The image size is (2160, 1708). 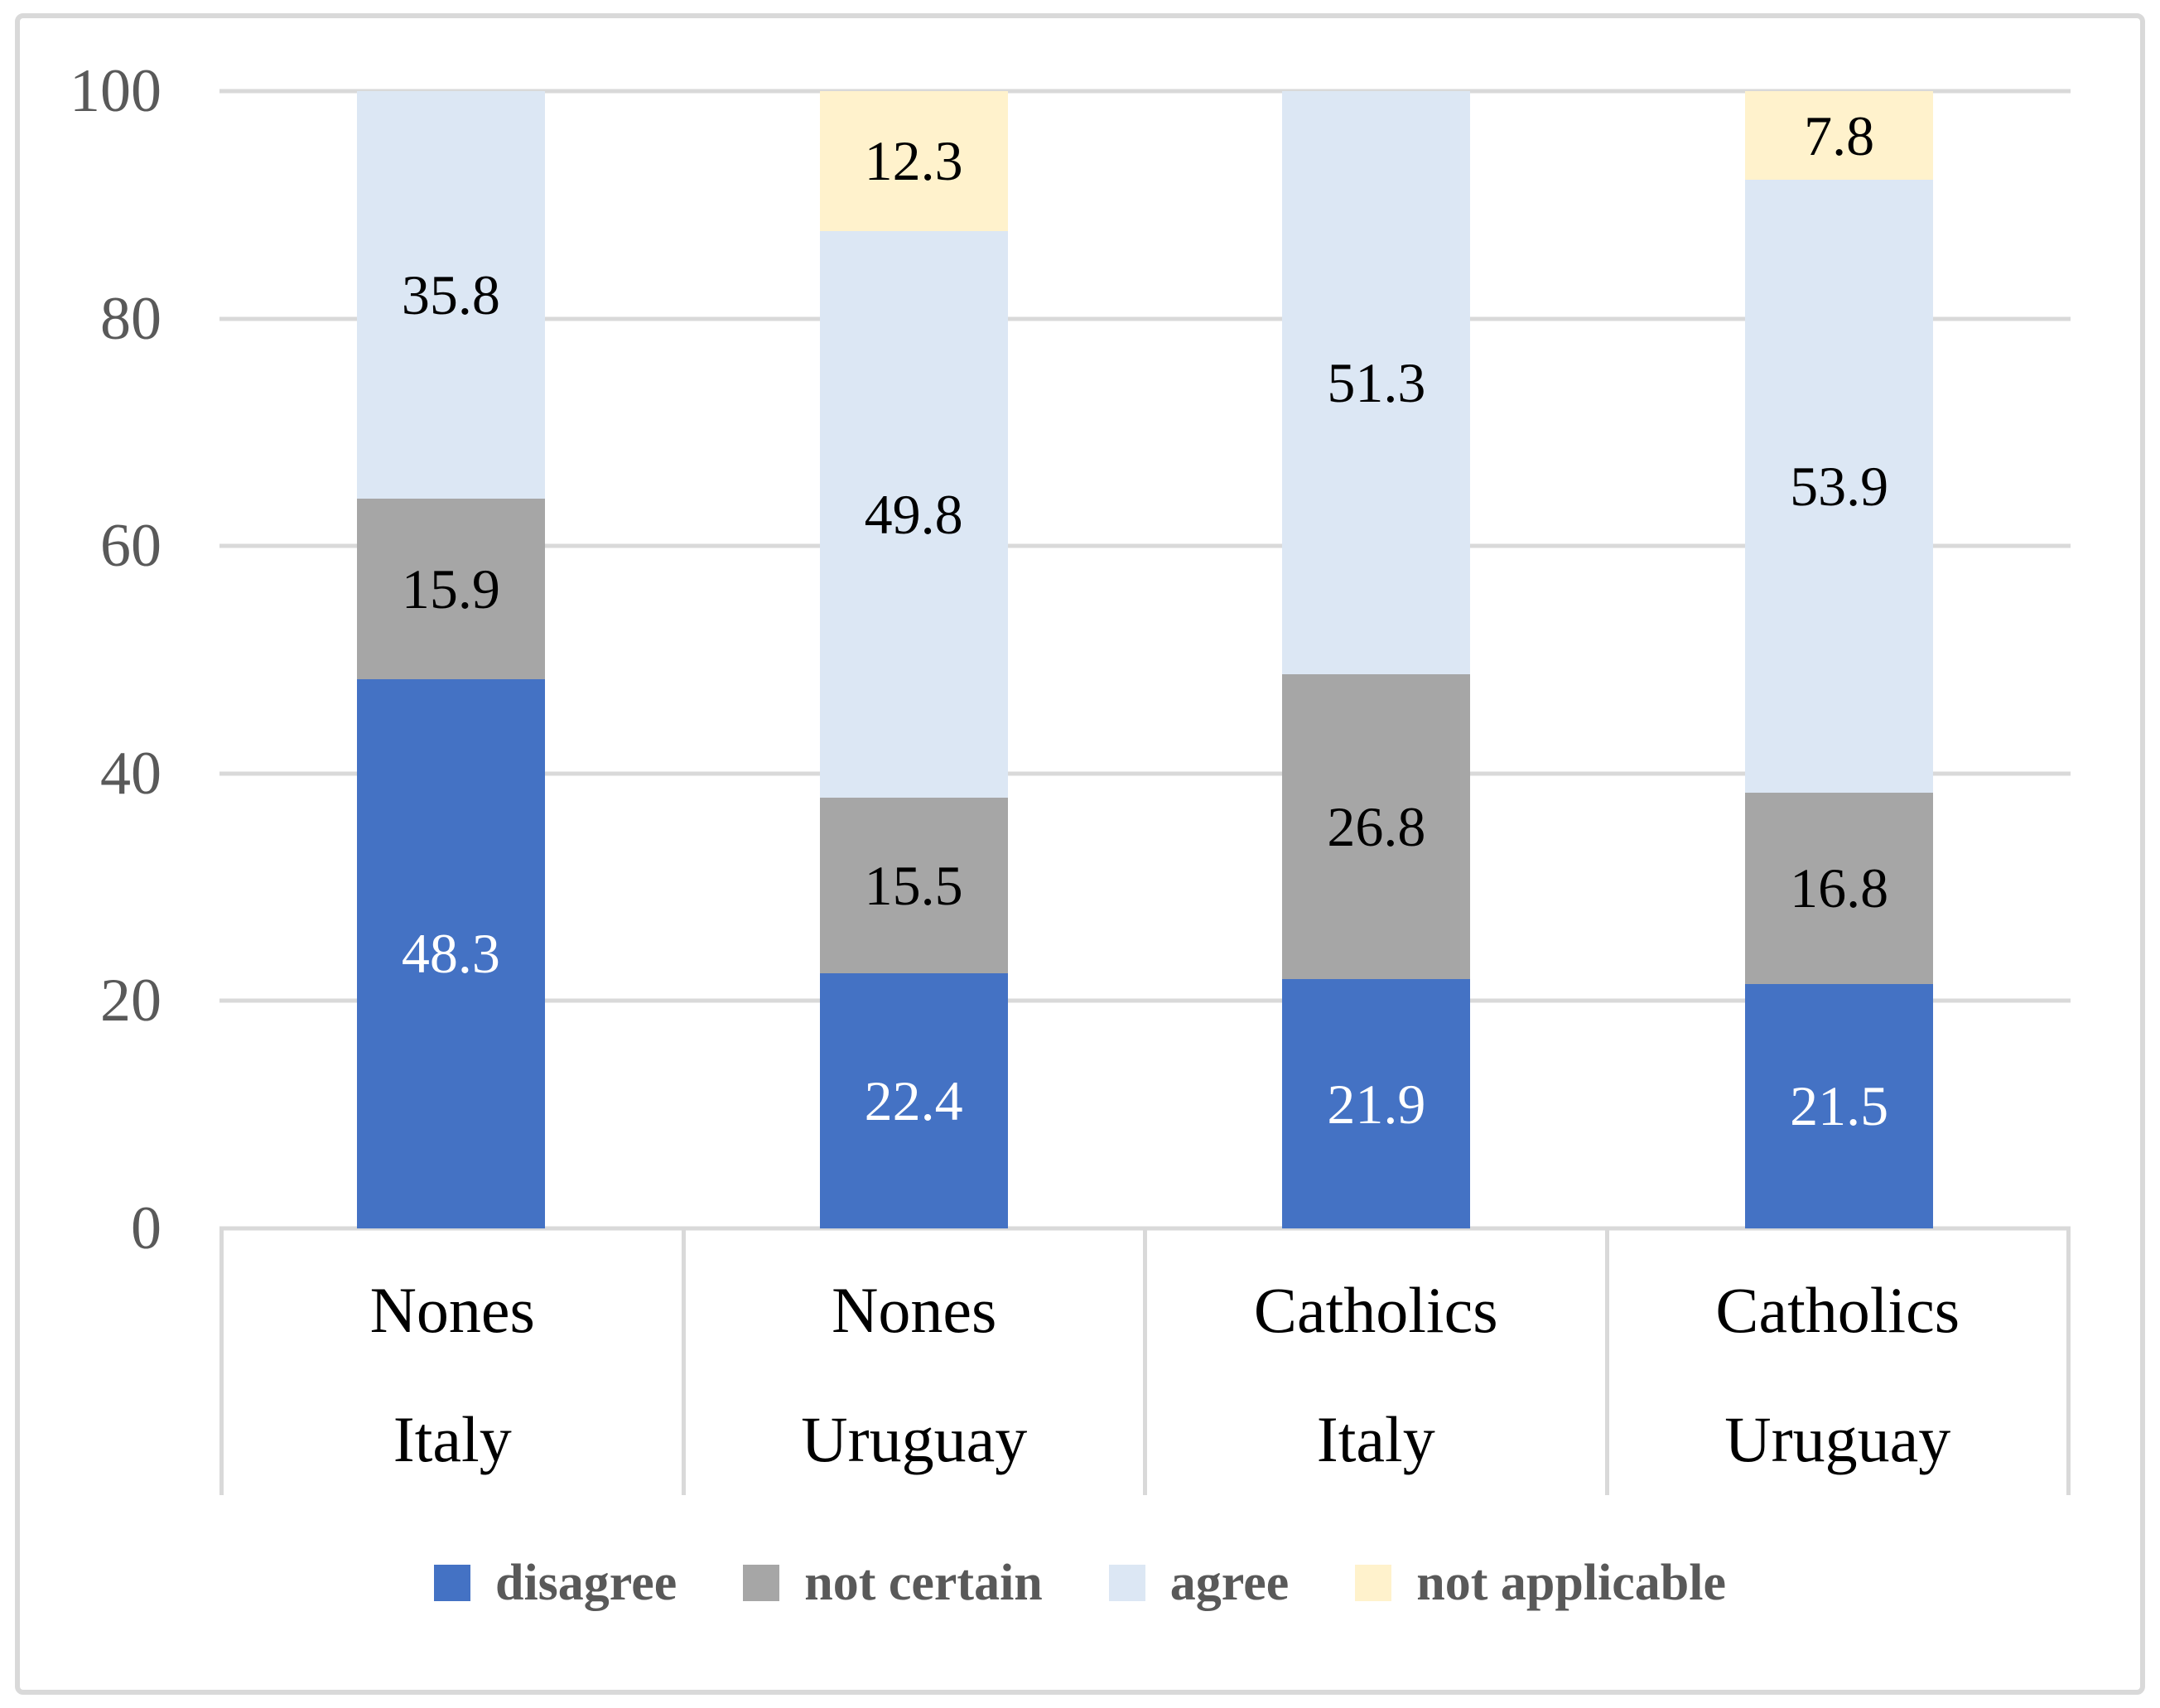 I want to click on bar-segment: 21.5, so click(x=1839, y=1105).